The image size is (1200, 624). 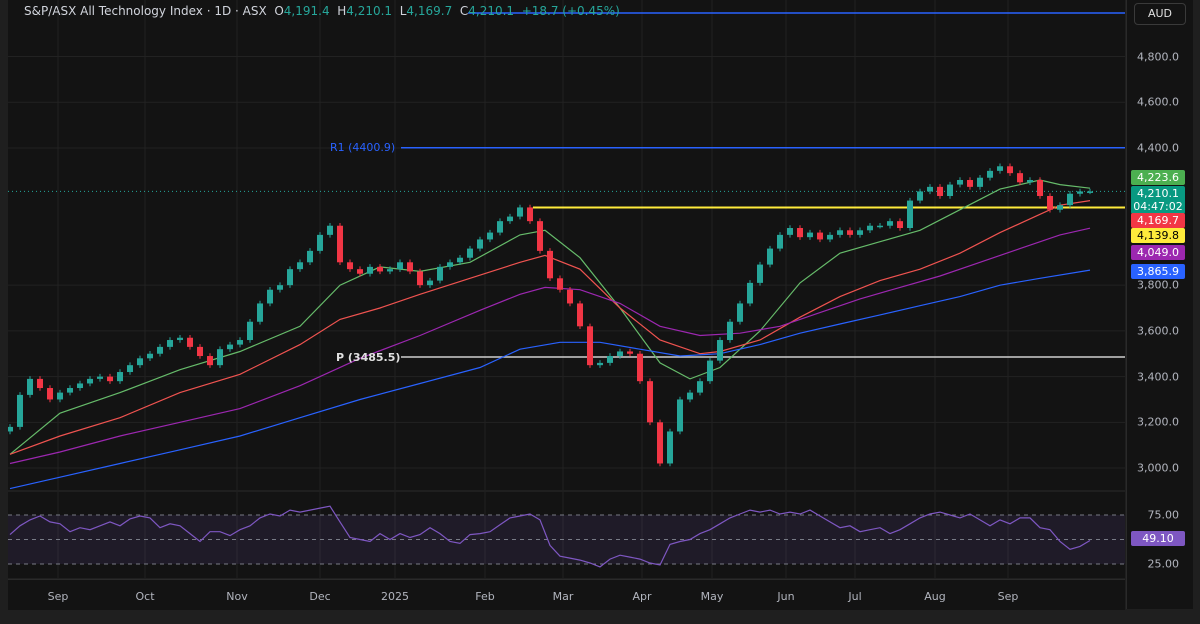 I want to click on rsi-value-tag: 49.10, so click(x=1158, y=539).